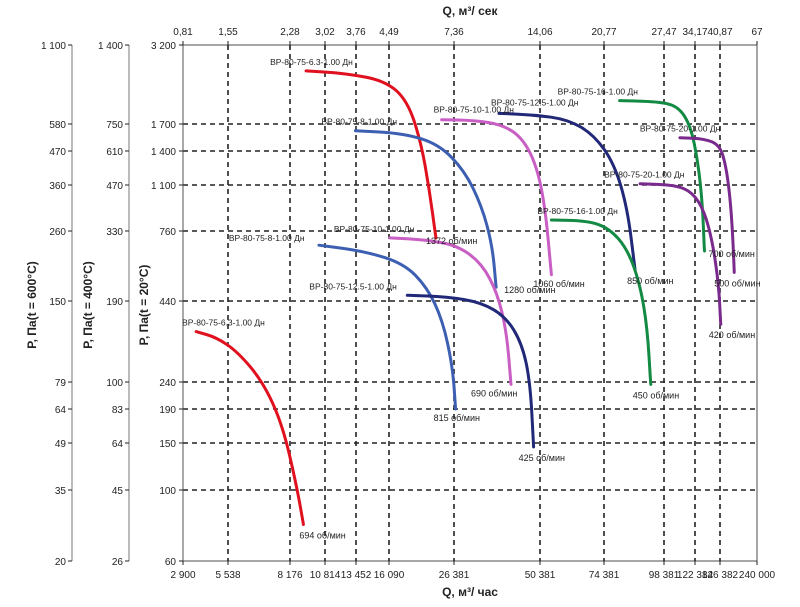 This screenshot has width=800, height=607. What do you see at coordinates (227, 575) in the screenshot?
I see `bottom-x-tick-label: 5 538` at bounding box center [227, 575].